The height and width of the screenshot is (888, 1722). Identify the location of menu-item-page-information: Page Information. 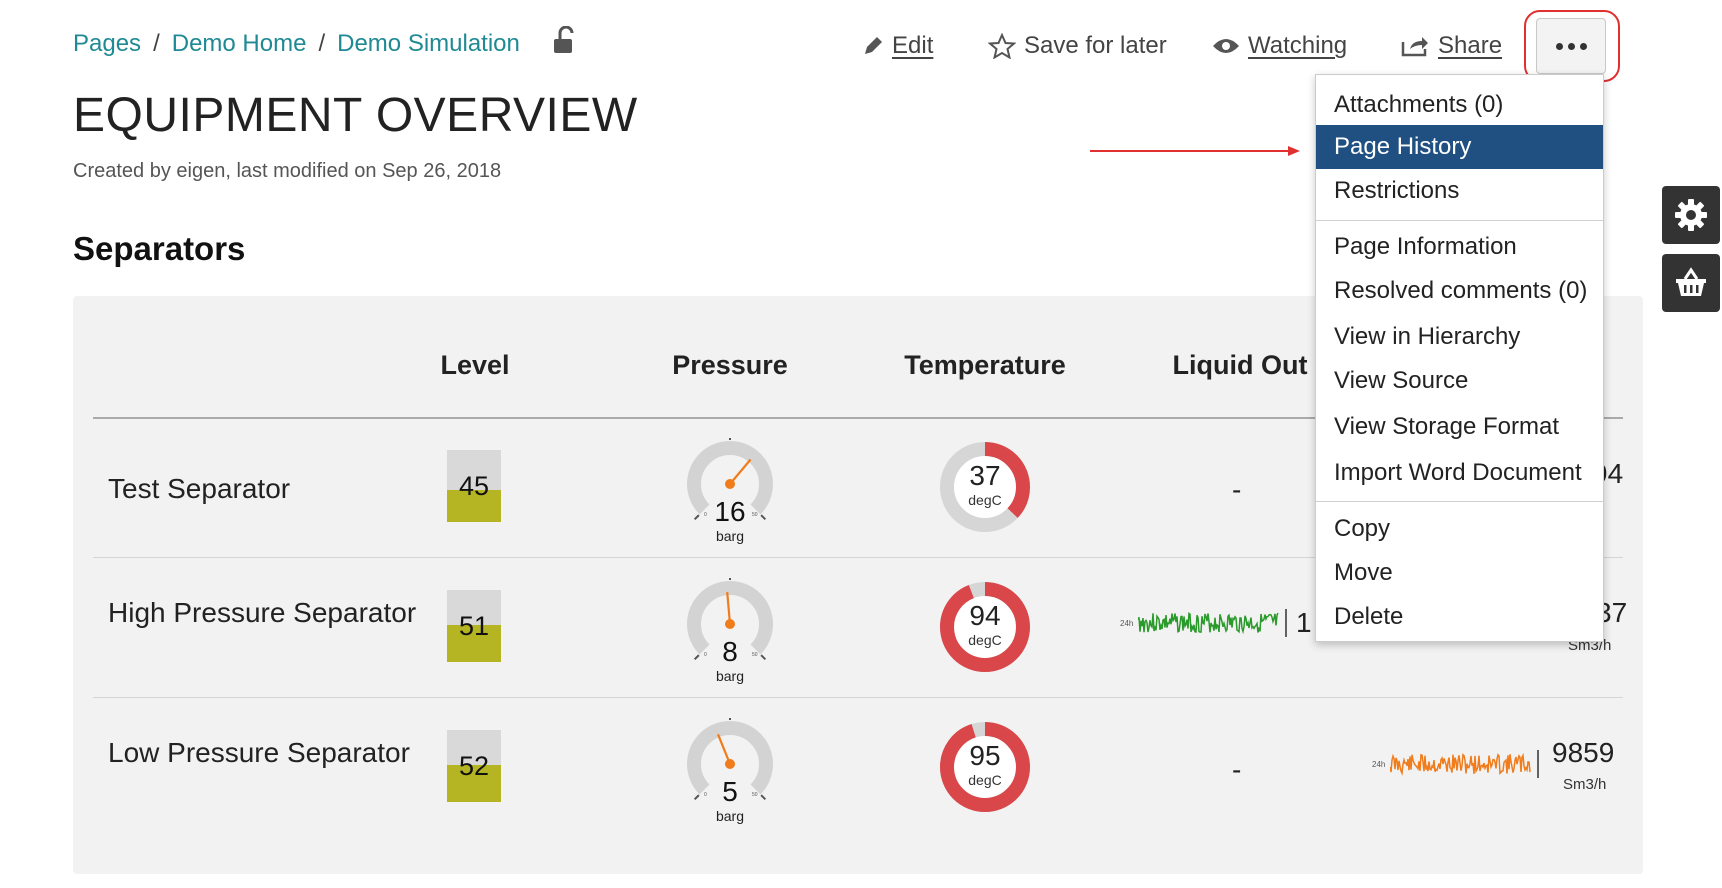
(1425, 246).